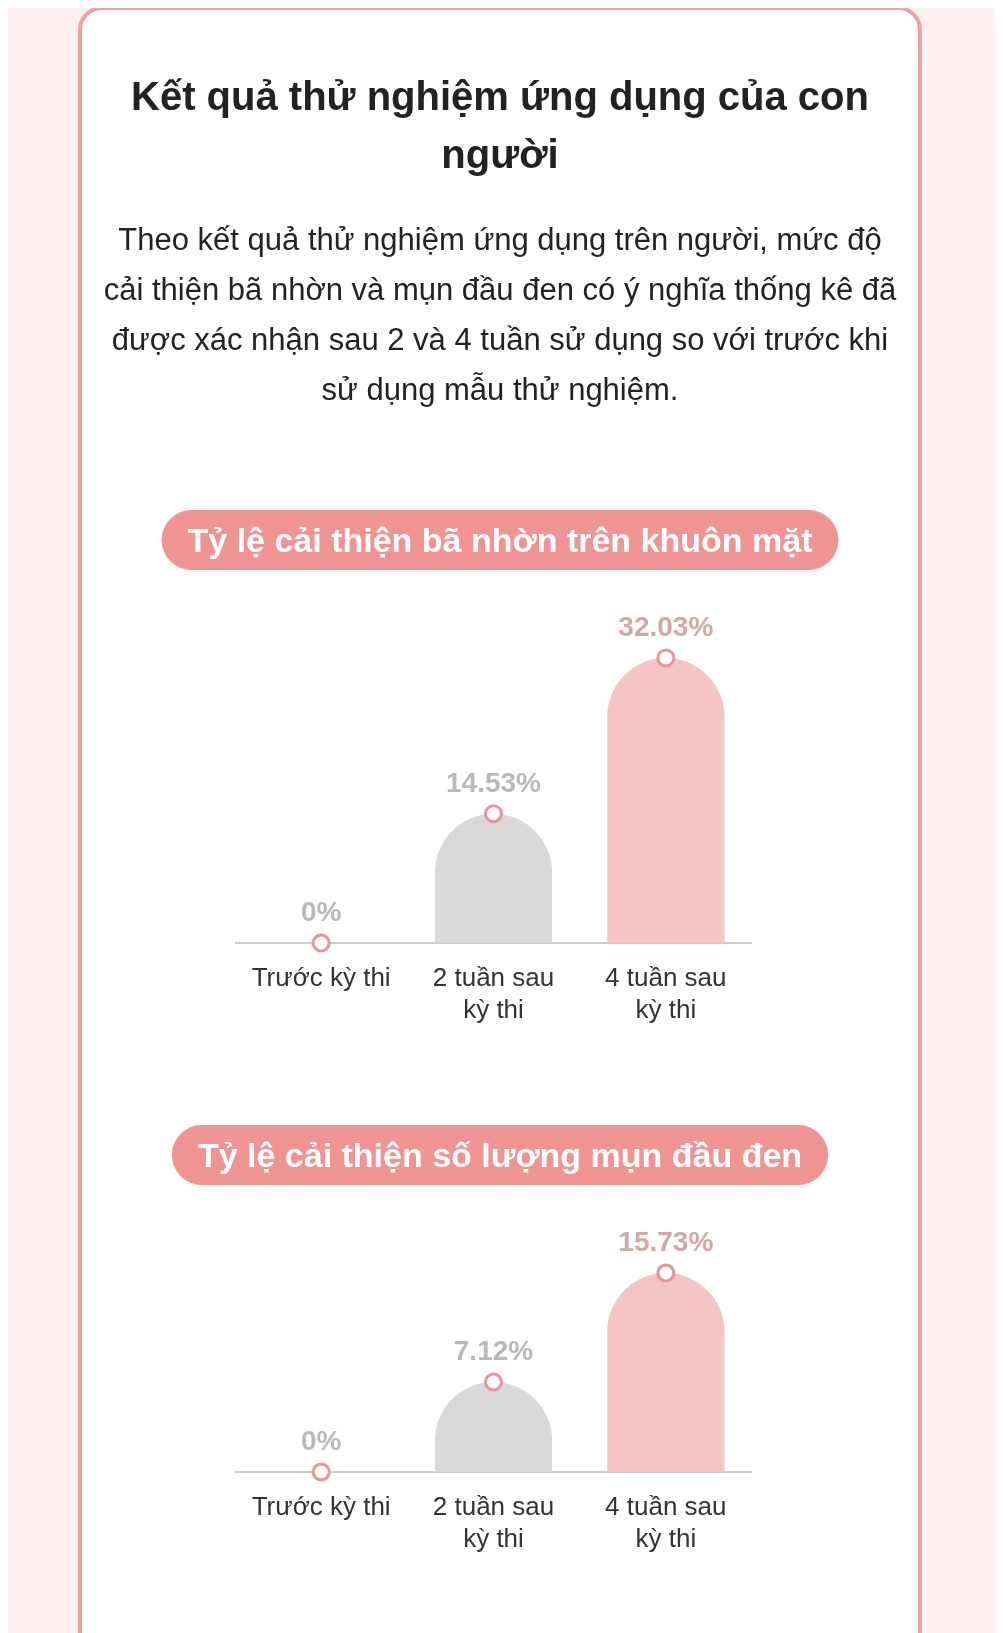 The width and height of the screenshot is (1003, 1633). Describe the element at coordinates (493, 1350) in the screenshot. I see `data-label: 7.12%` at that location.